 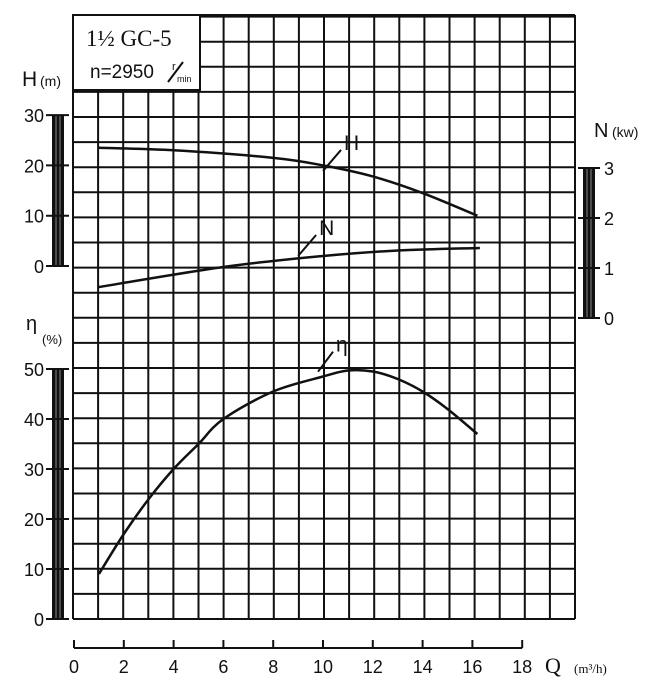 I want to click on h-axis-tick-label: 0, so click(x=39, y=267).